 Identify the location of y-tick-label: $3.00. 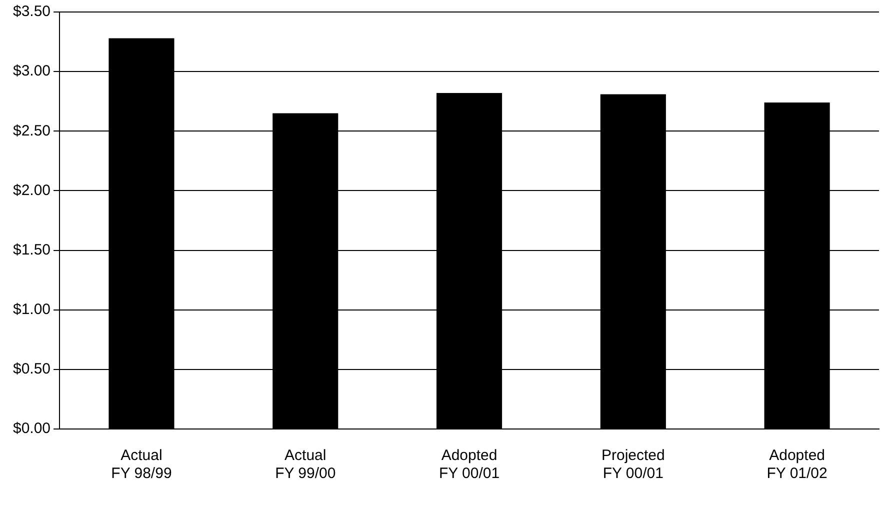
(31, 71).